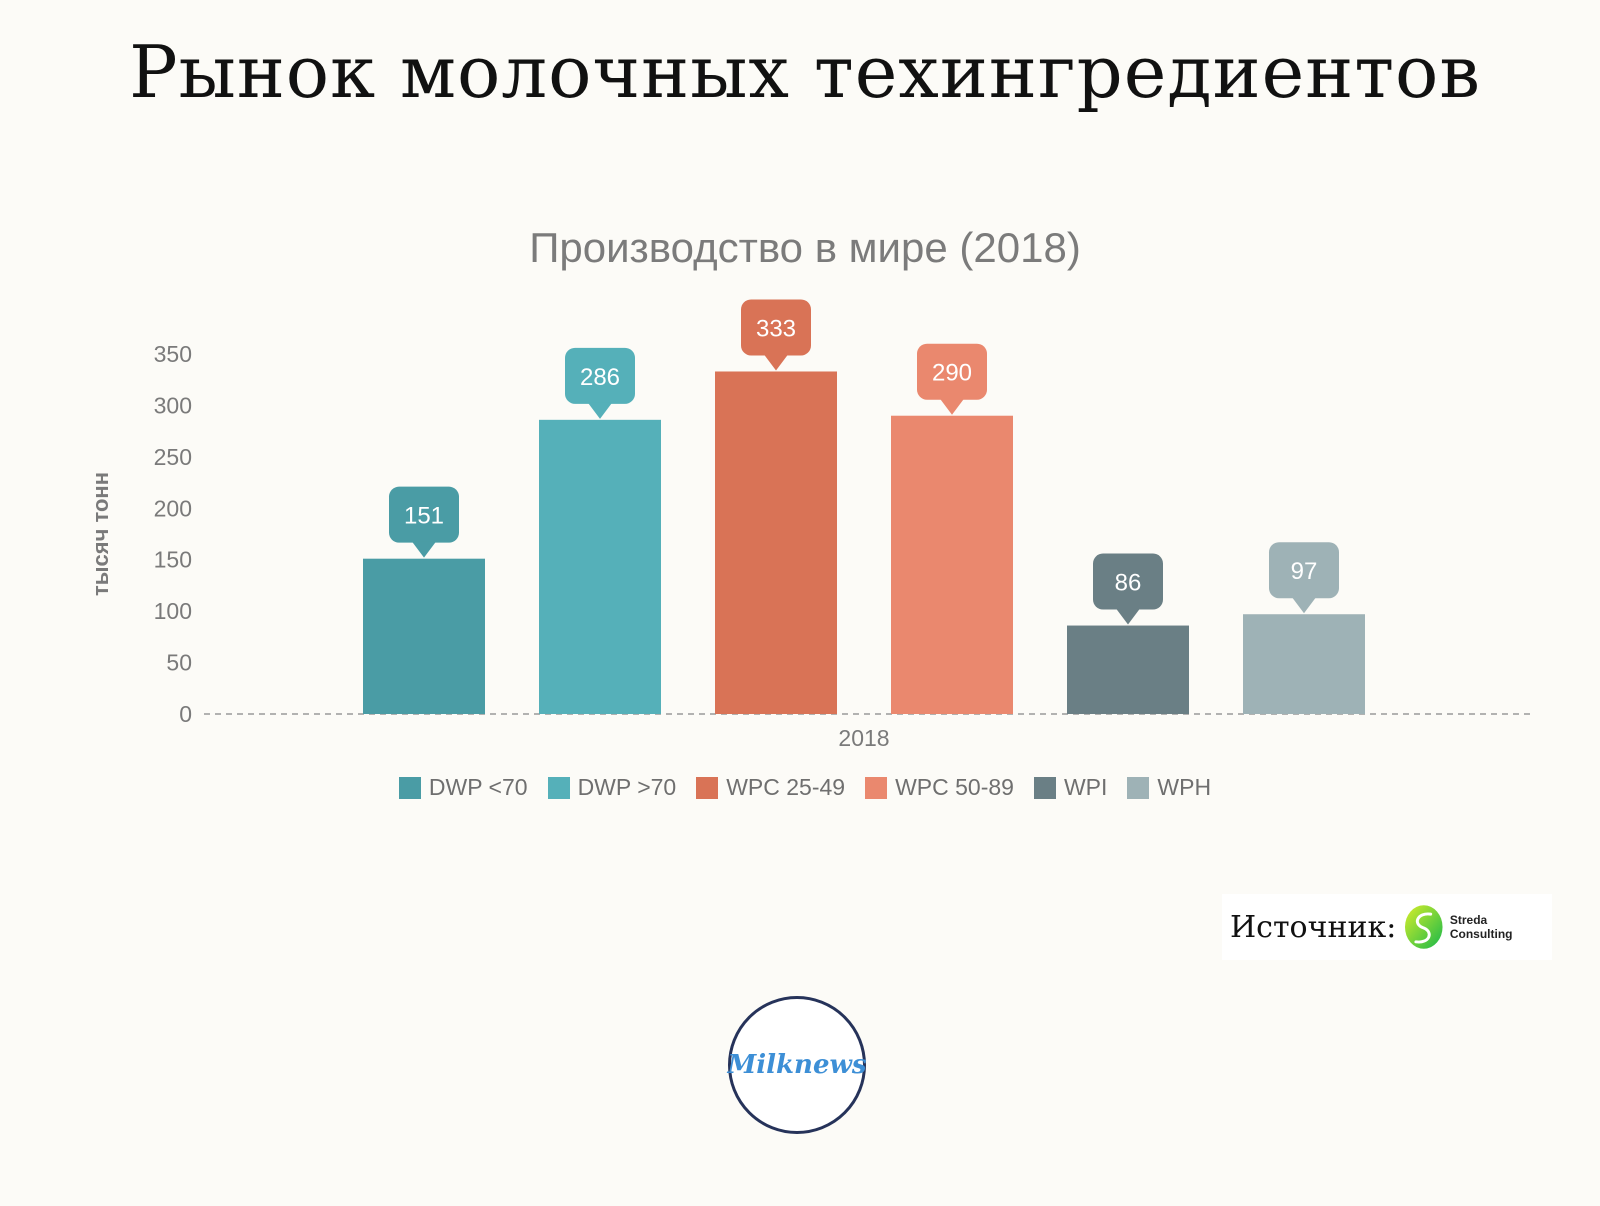 The height and width of the screenshot is (1206, 1600). Describe the element at coordinates (173, 405) in the screenshot. I see `y-tick-label: 300` at that location.